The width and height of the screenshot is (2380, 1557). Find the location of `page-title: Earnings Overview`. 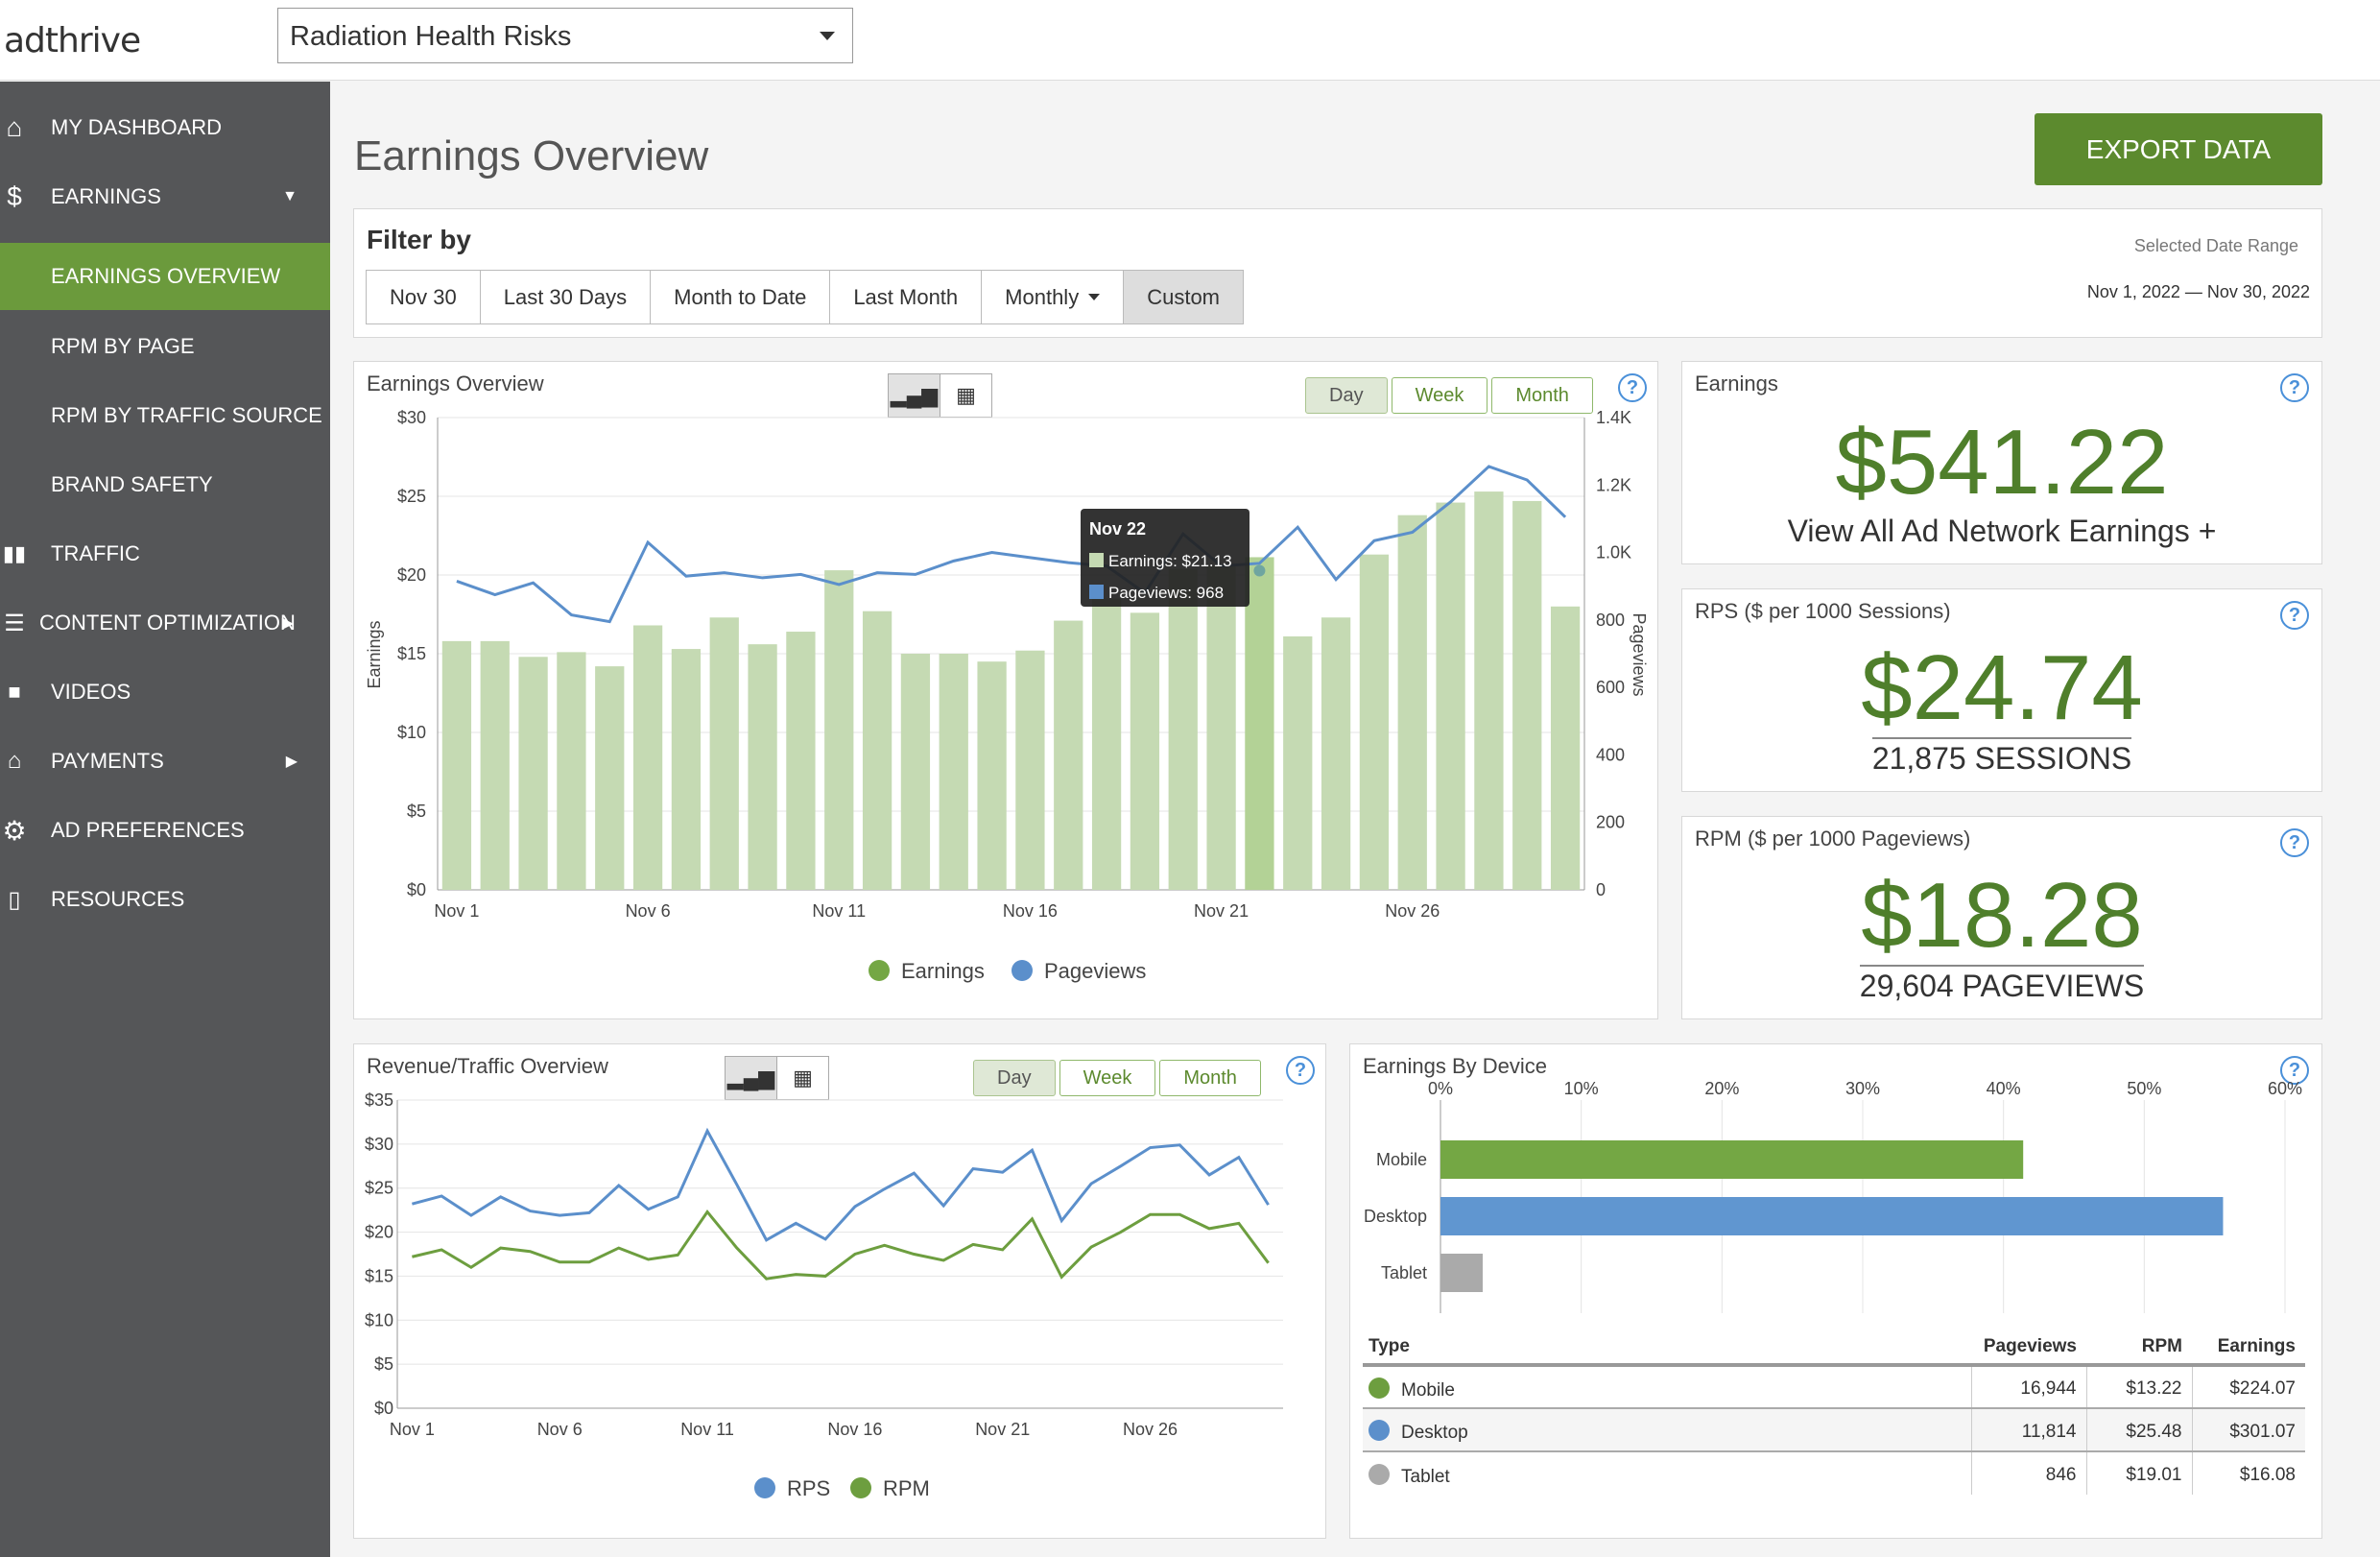

page-title: Earnings Overview is located at coordinates (532, 156).